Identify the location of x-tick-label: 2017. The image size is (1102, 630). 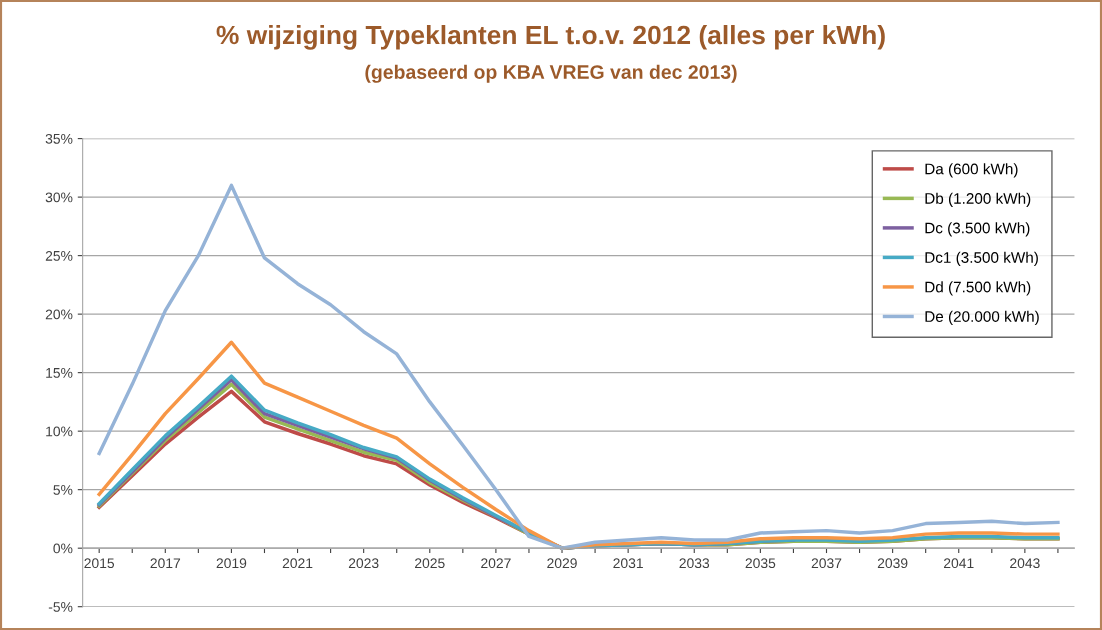
(165, 563).